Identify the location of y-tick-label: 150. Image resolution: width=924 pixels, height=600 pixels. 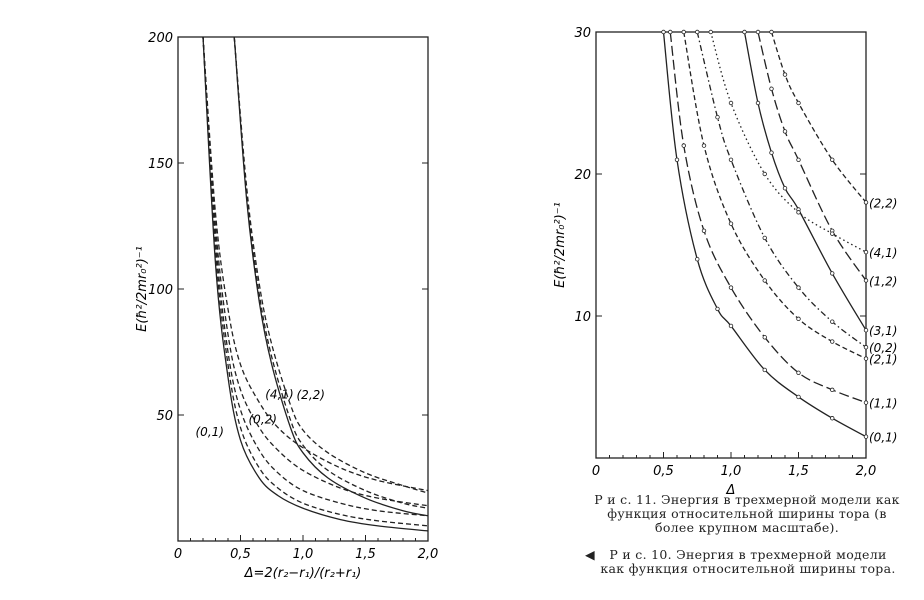
(160, 164).